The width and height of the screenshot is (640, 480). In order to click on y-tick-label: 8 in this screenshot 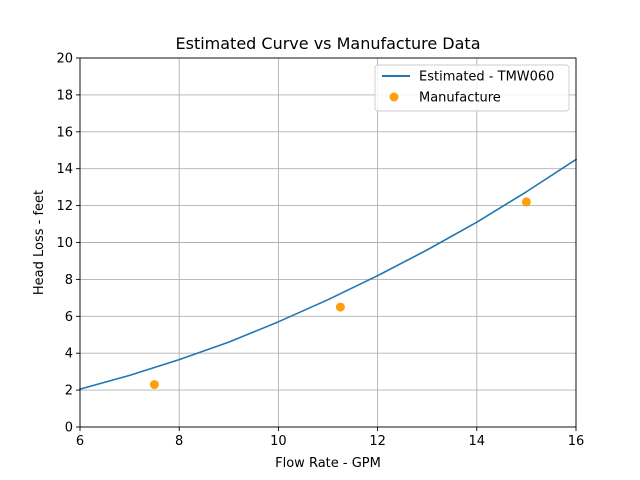, I will do `click(69, 280)`.